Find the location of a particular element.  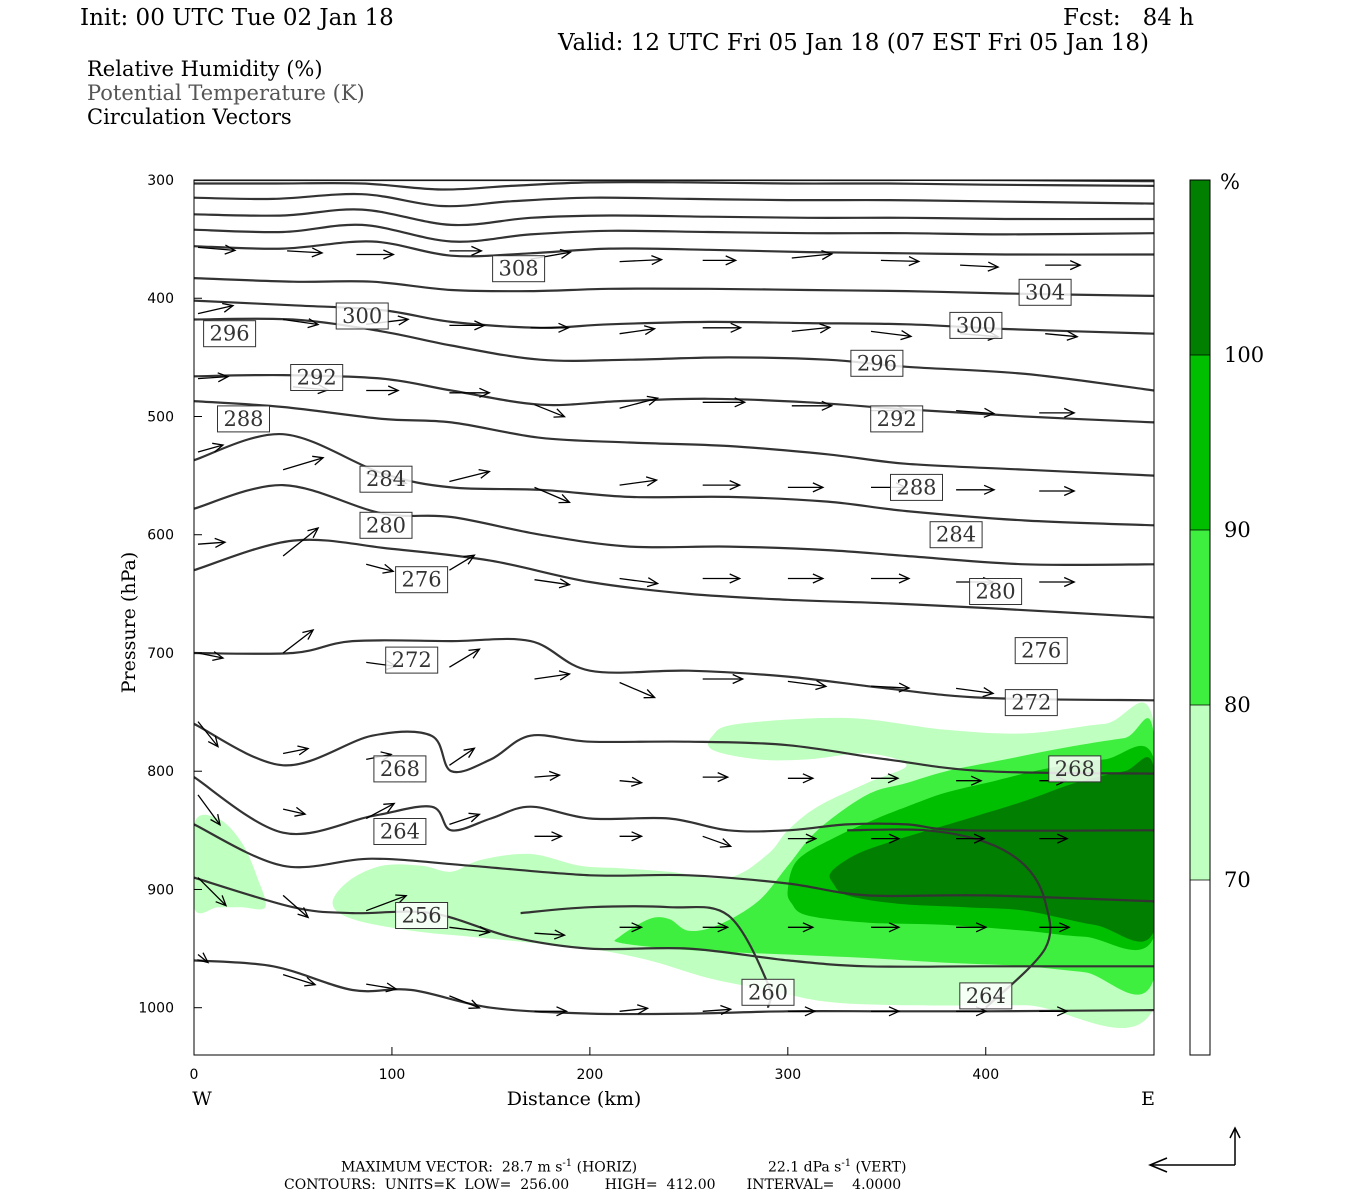

contour-label-text: 272 is located at coordinates (412, 660).